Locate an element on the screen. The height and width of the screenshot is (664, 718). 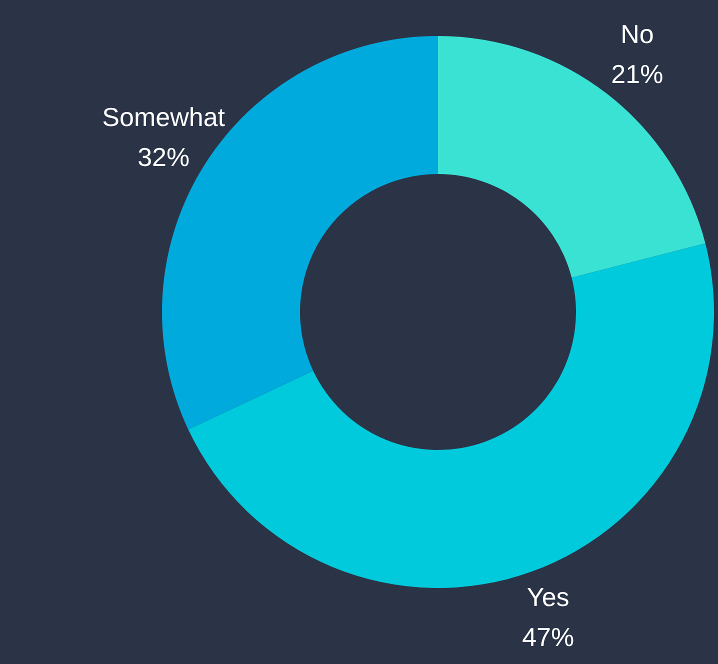
data-label: 21% is located at coordinates (637, 74).